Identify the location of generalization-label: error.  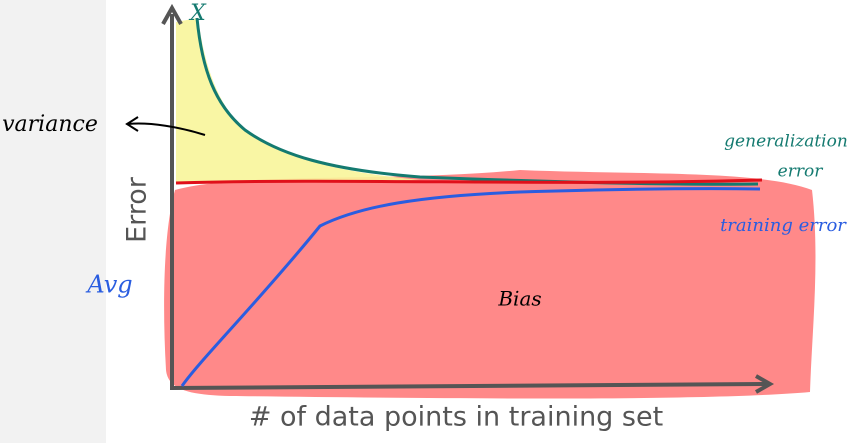
(801, 172).